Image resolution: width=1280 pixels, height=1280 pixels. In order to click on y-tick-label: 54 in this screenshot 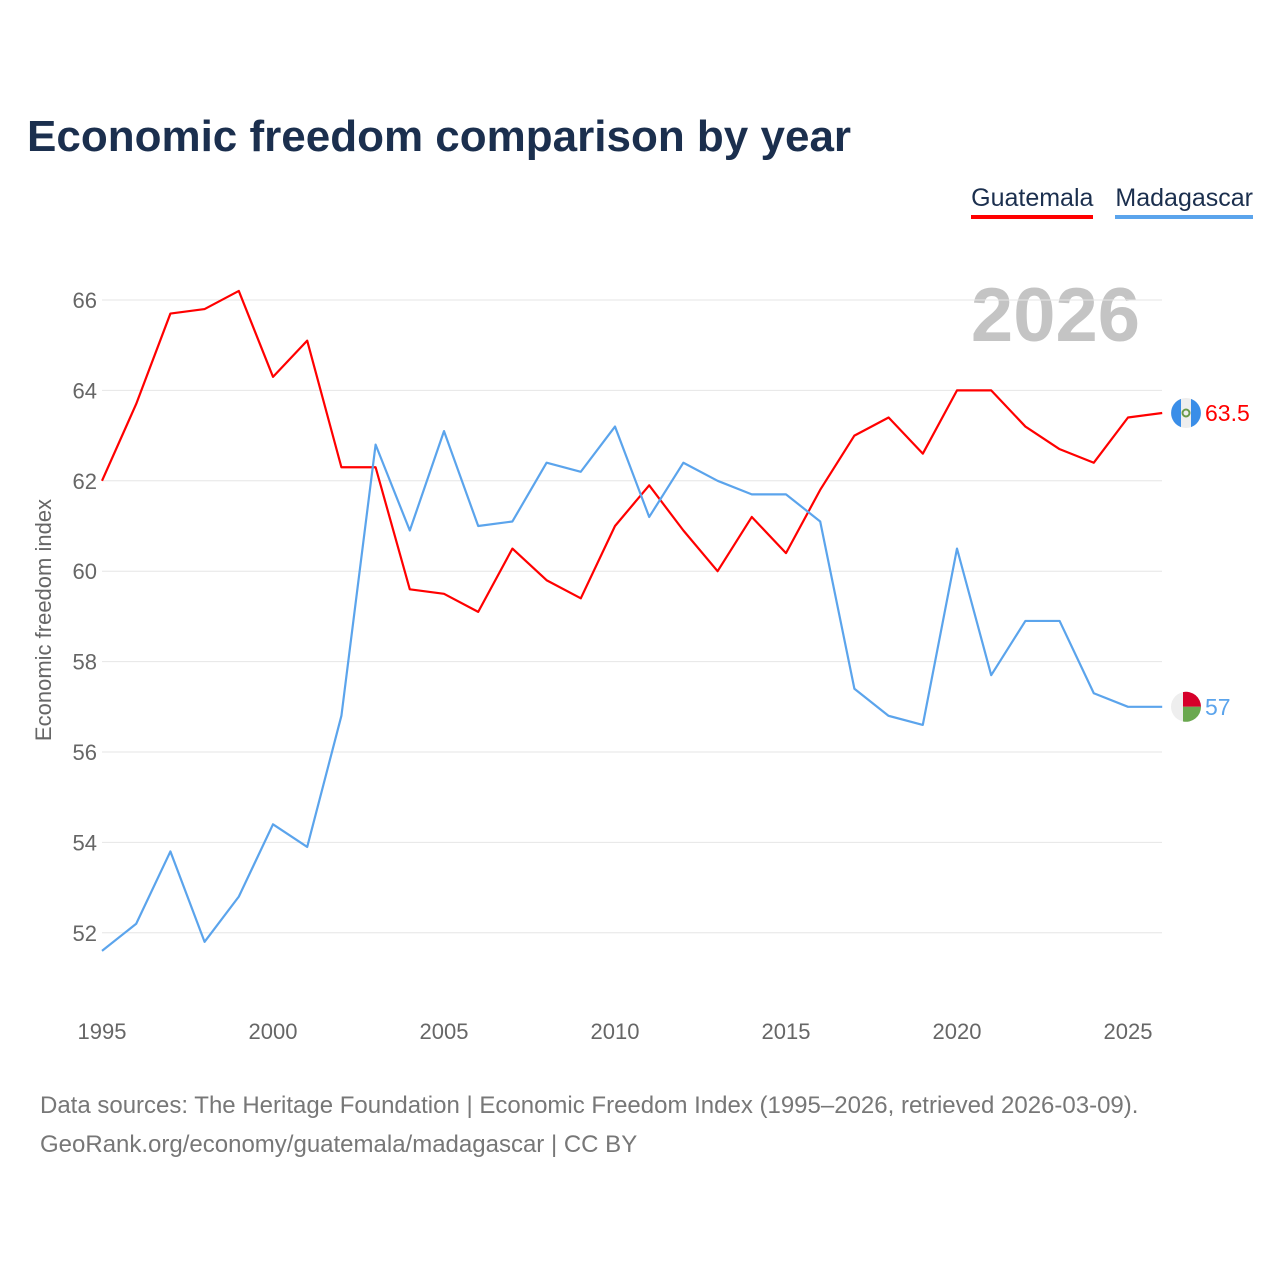, I will do `click(85, 842)`.